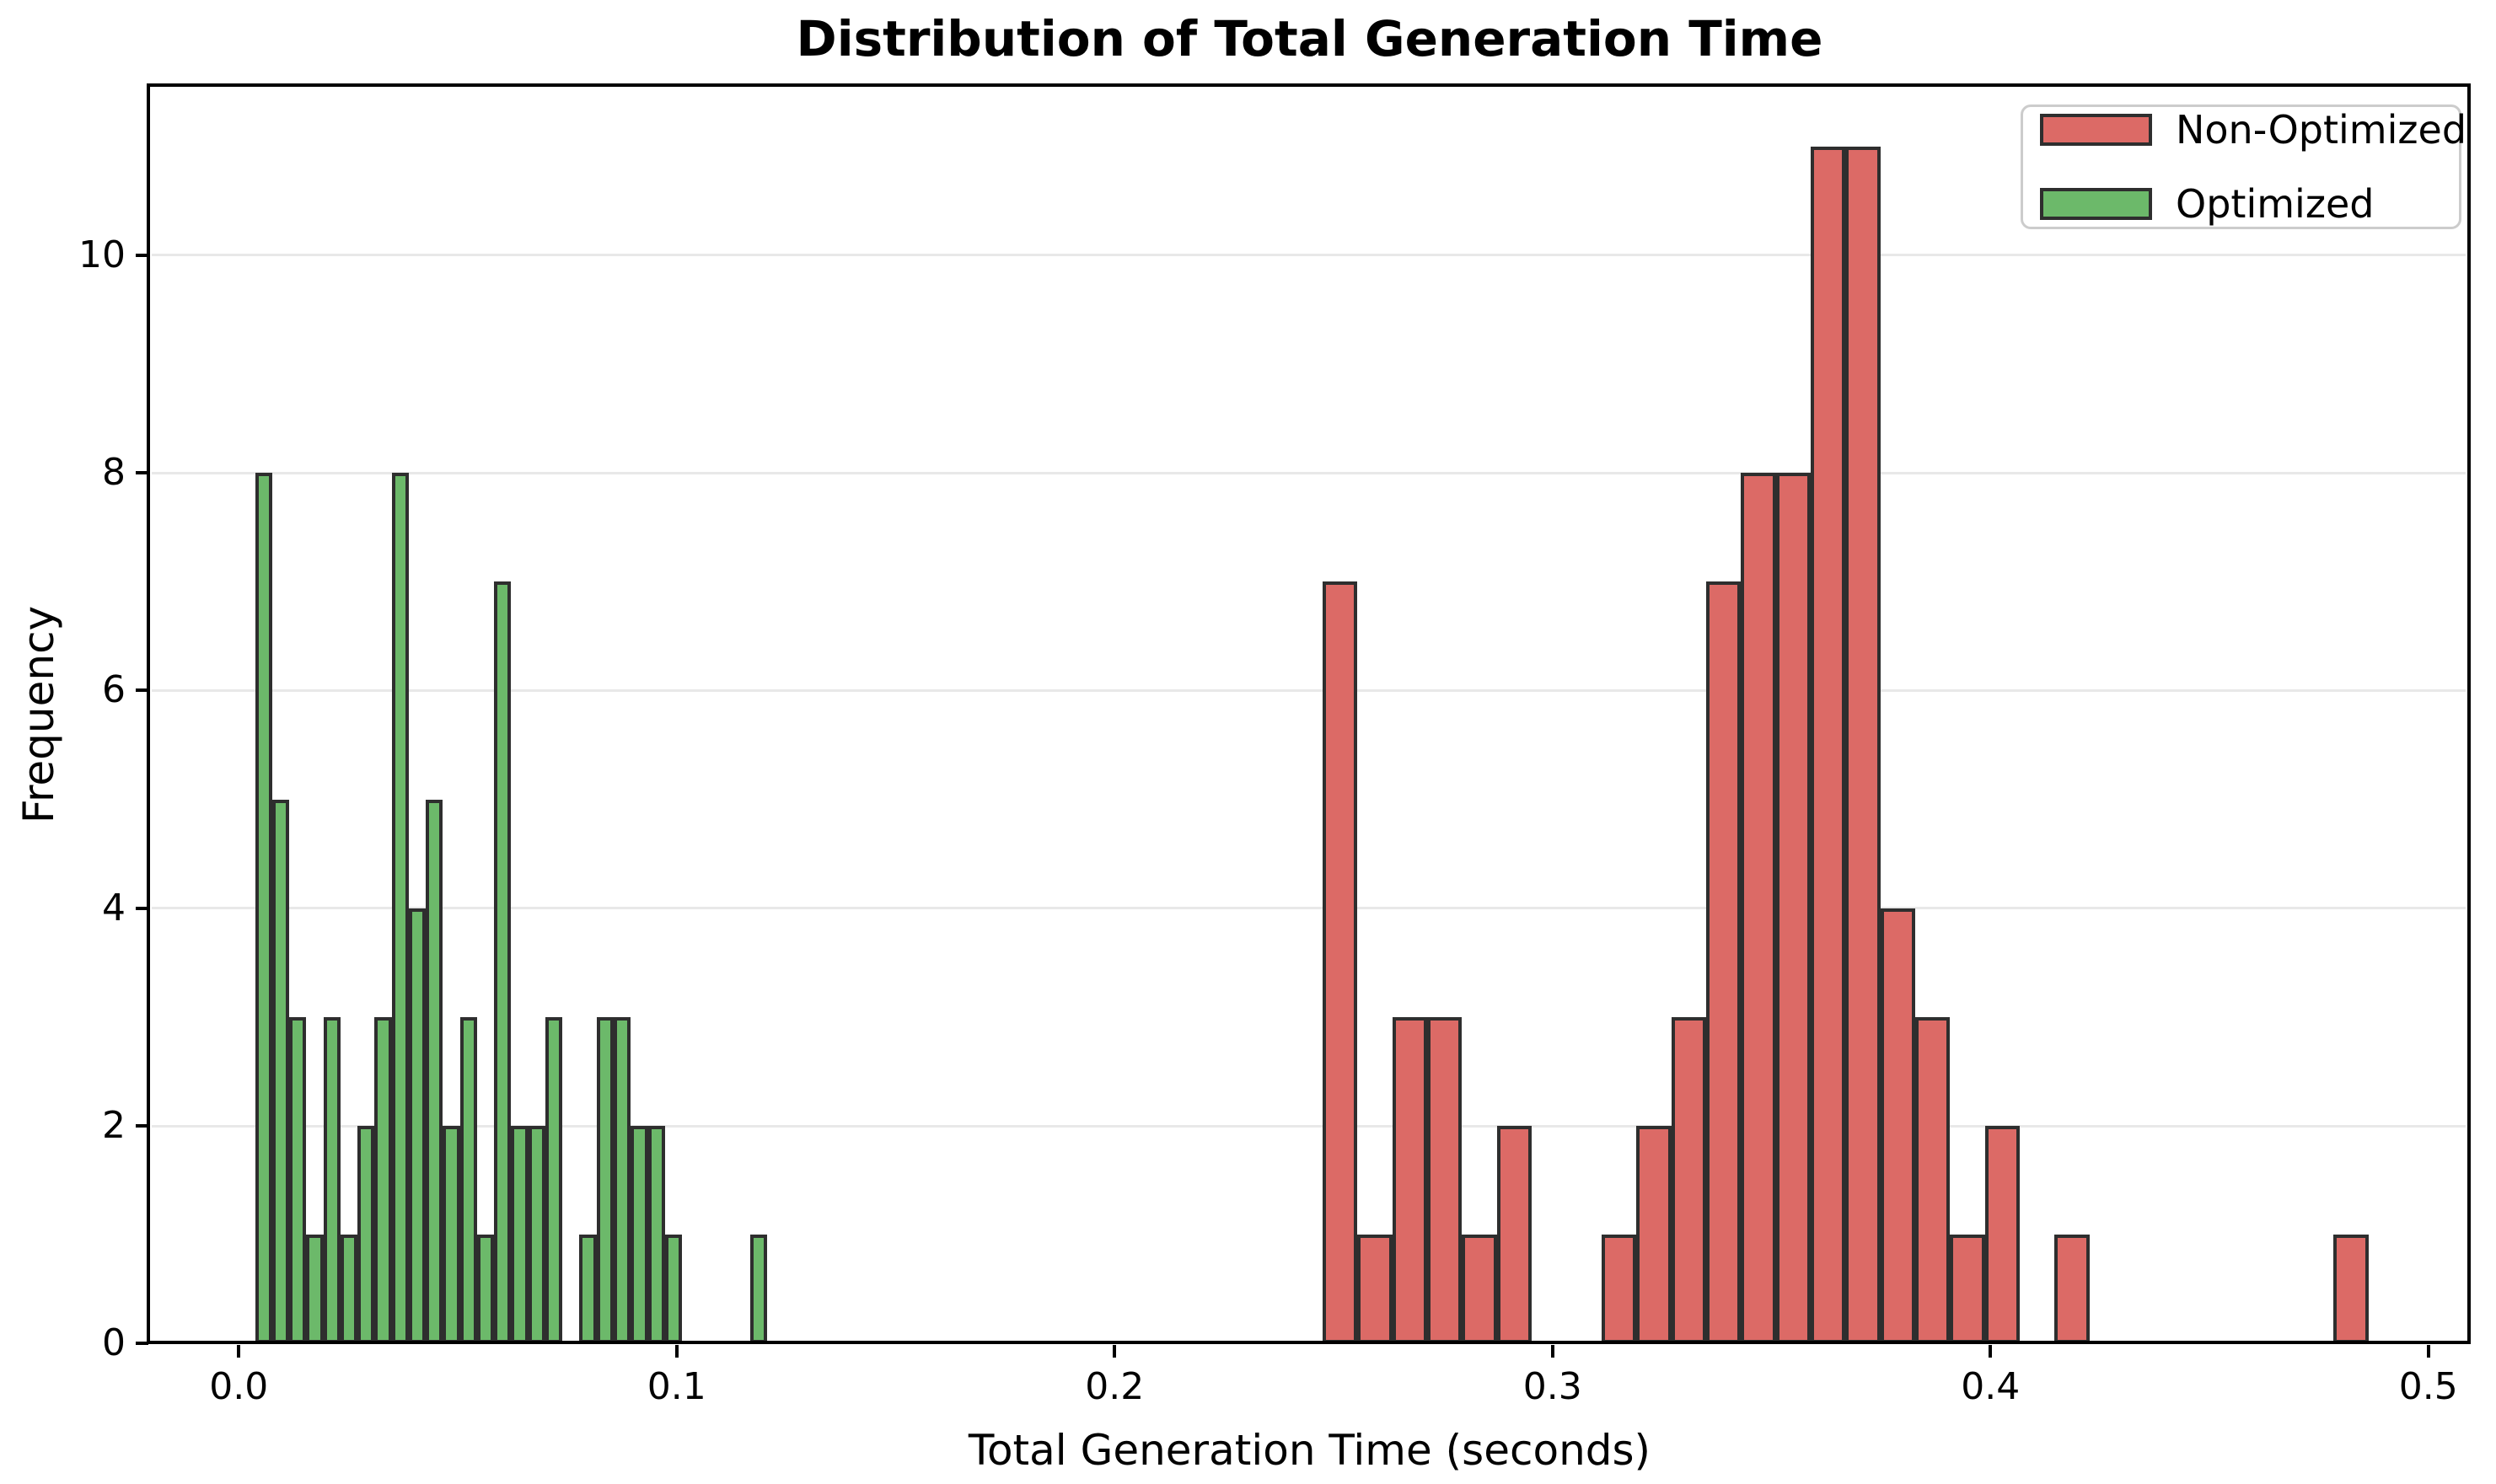 Image resolution: width=2496 pixels, height=1484 pixels. I want to click on legend-label-optimized: Optimized, so click(2275, 204).